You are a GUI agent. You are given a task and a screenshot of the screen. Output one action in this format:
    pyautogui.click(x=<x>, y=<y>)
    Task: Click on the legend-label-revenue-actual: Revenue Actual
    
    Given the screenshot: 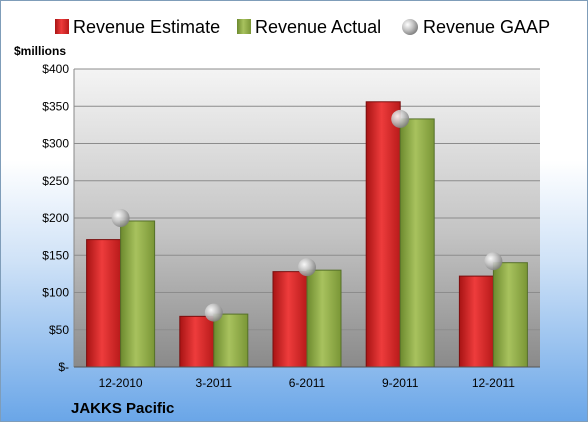 What is the action you would take?
    pyautogui.click(x=318, y=27)
    